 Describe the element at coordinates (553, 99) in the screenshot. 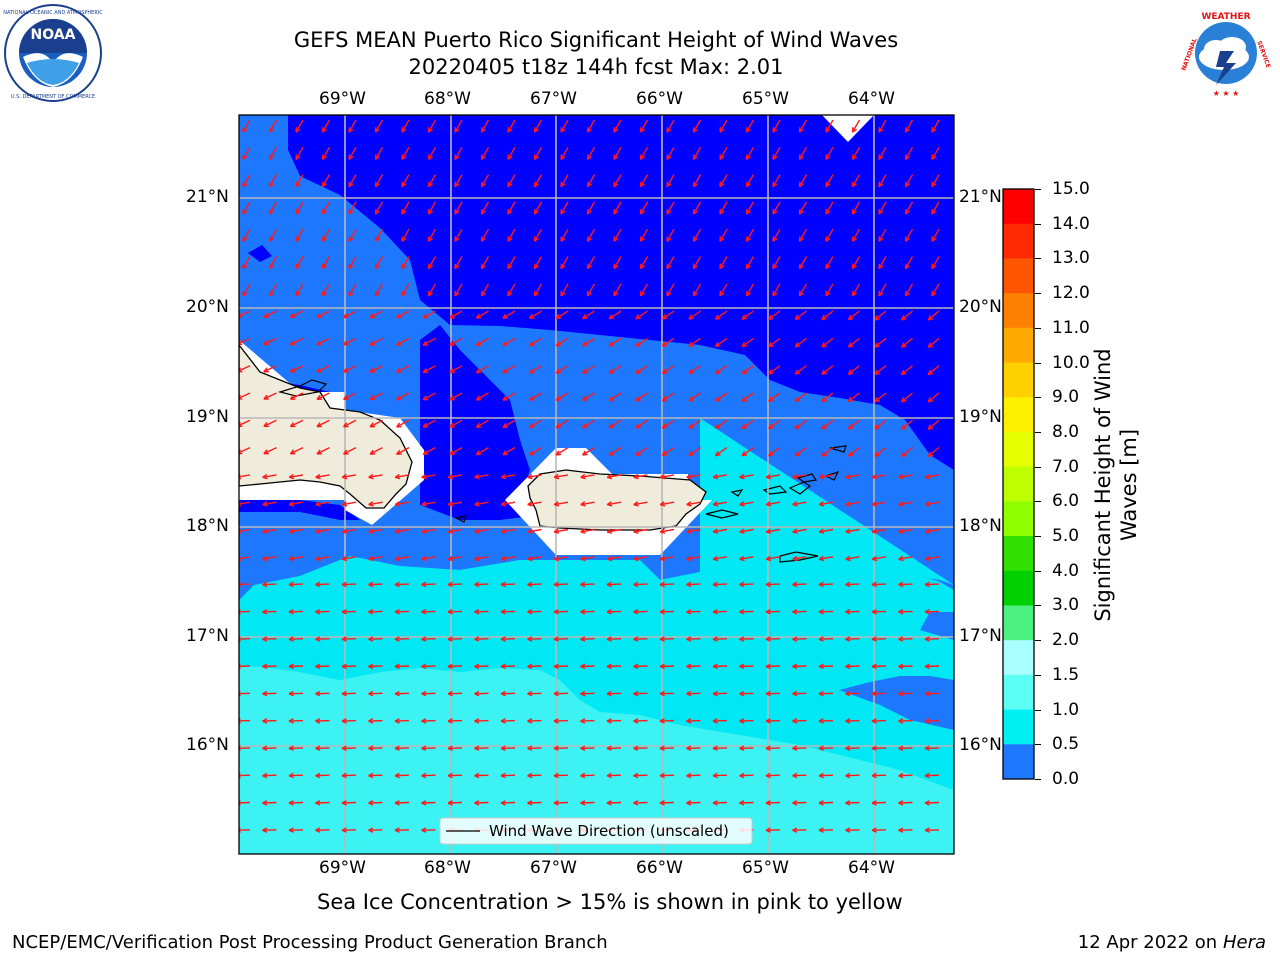

I see `lon-label-top: 67°W` at that location.